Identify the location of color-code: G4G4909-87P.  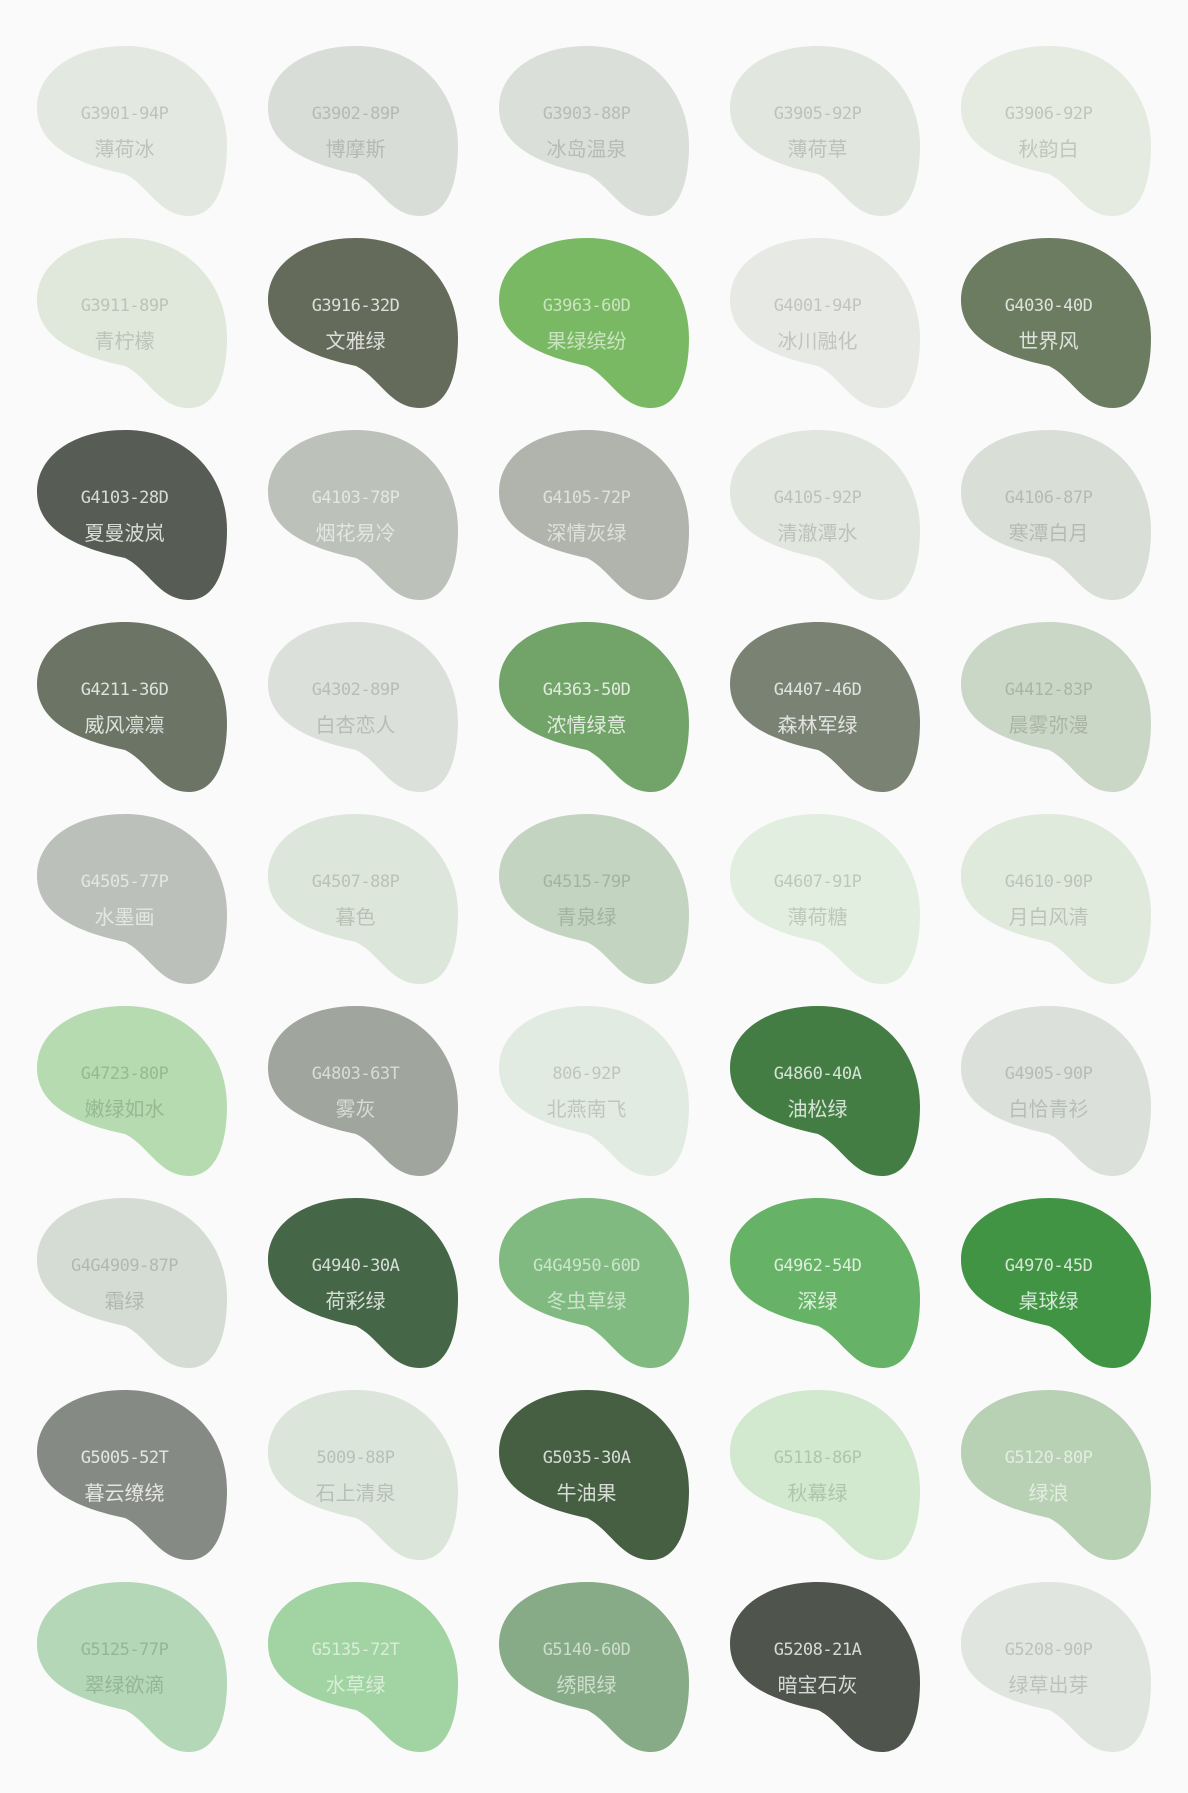
(124, 1266).